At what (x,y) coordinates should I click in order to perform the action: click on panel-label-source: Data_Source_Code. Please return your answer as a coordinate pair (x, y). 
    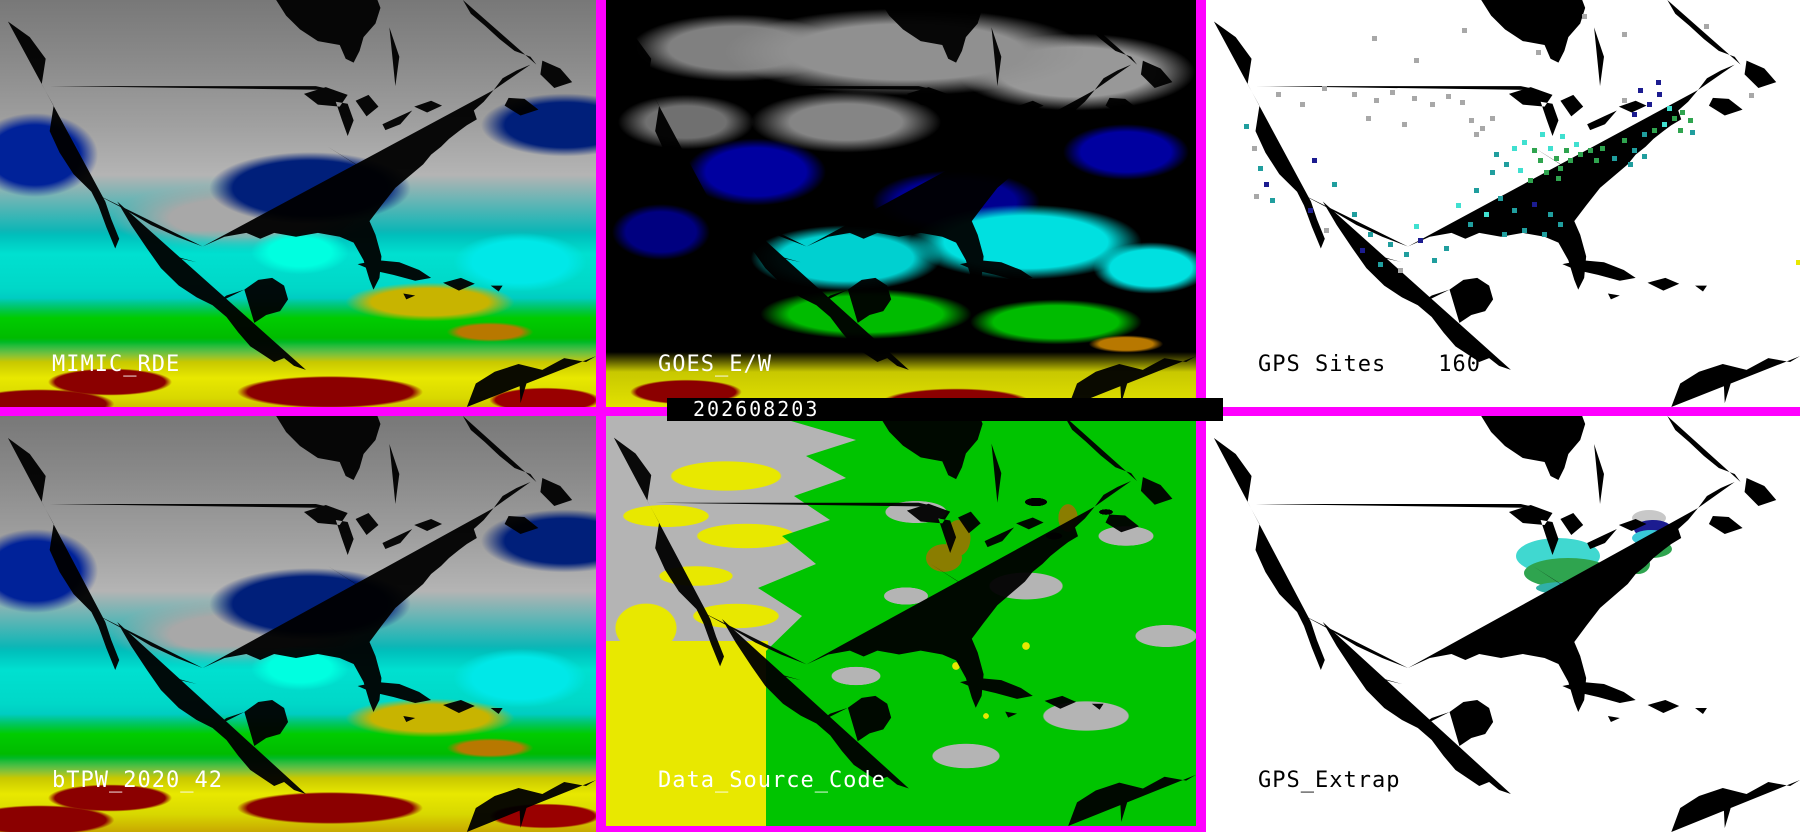
    Looking at the image, I should click on (772, 780).